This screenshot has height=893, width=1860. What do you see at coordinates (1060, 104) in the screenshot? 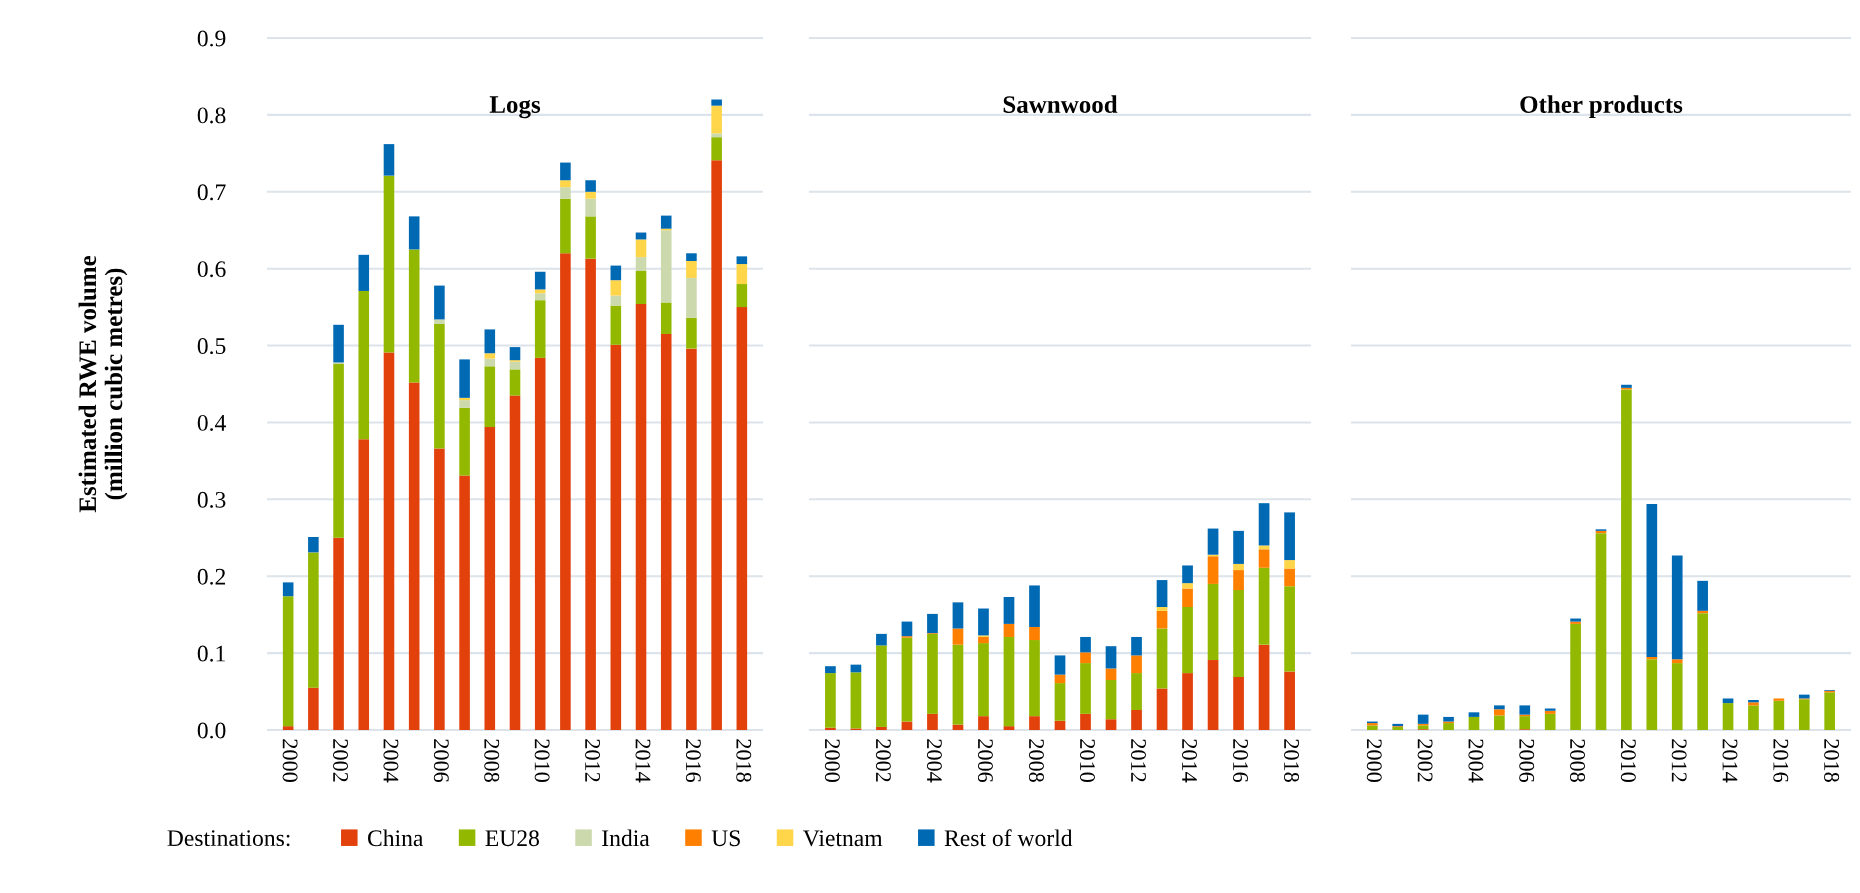
I see `text: Sawnwood` at bounding box center [1060, 104].